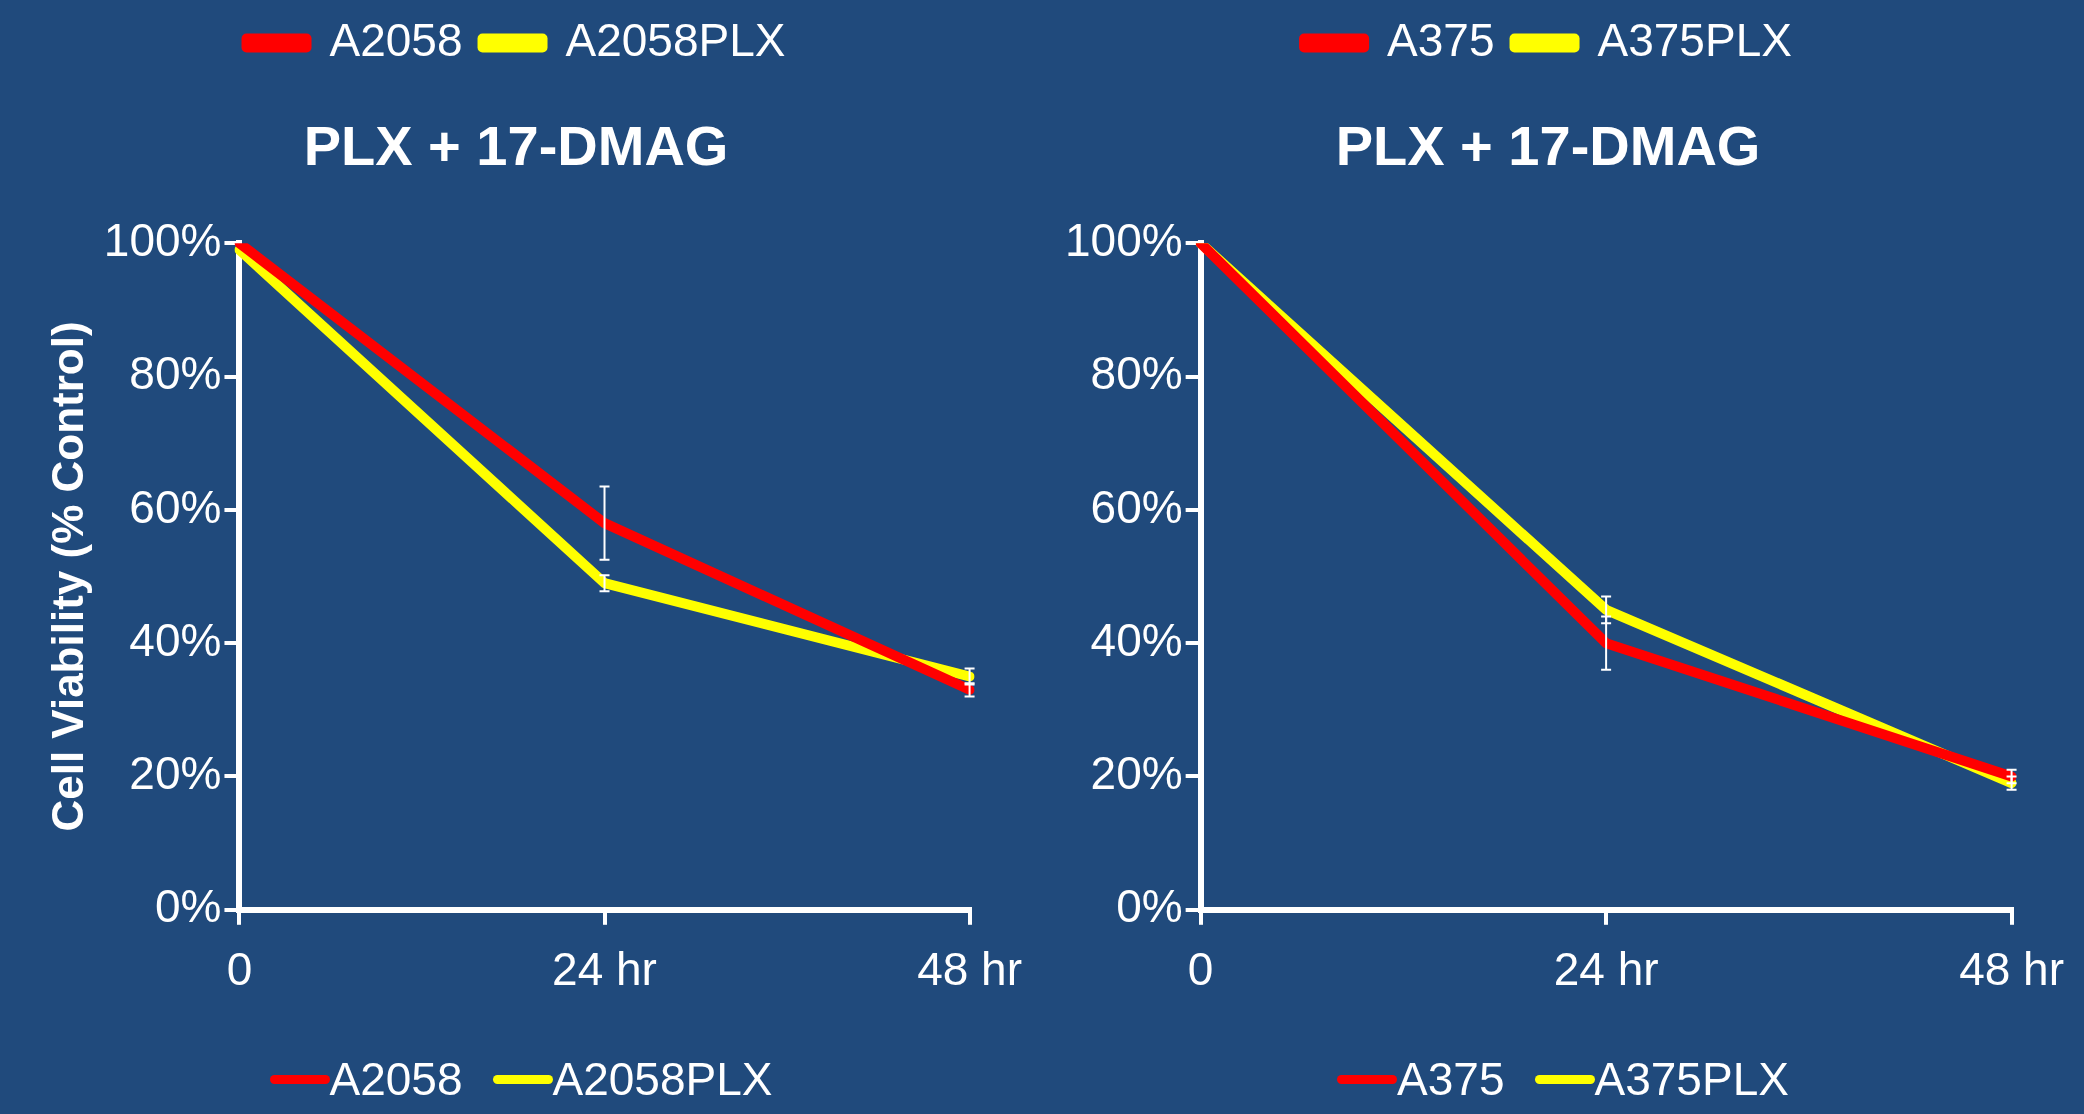  What do you see at coordinates (1691, 1079) in the screenshot?
I see `text: A375PLX` at bounding box center [1691, 1079].